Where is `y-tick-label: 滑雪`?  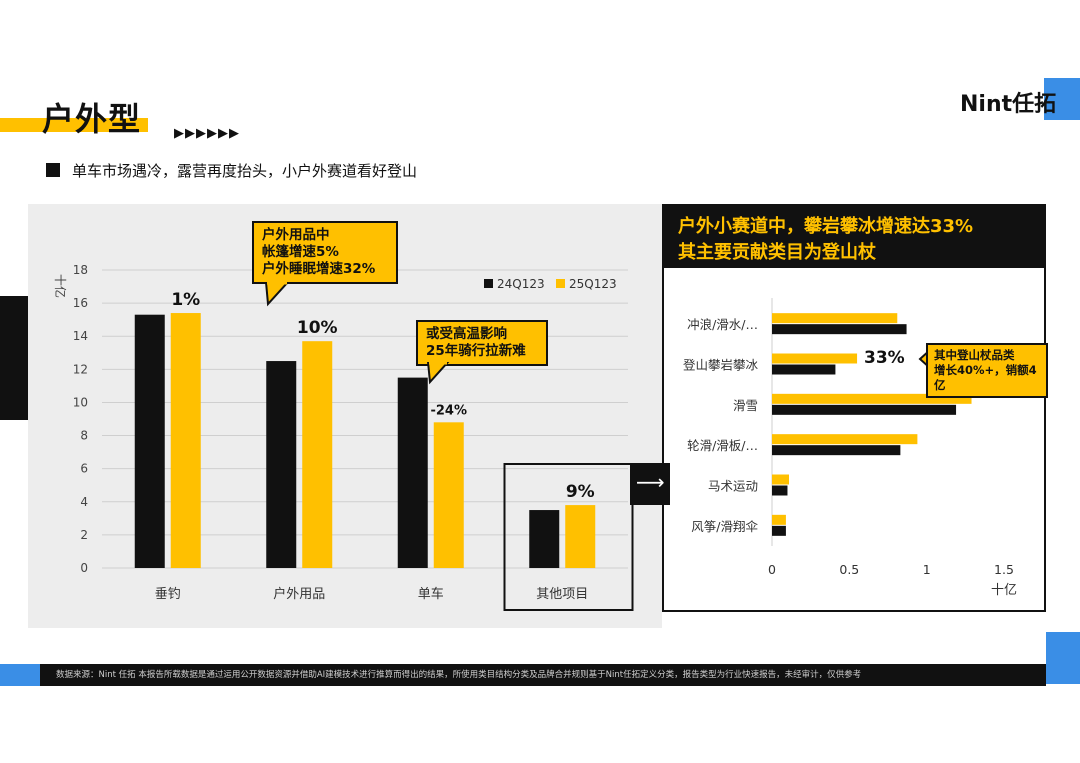 y-tick-label: 滑雪 is located at coordinates (745, 405).